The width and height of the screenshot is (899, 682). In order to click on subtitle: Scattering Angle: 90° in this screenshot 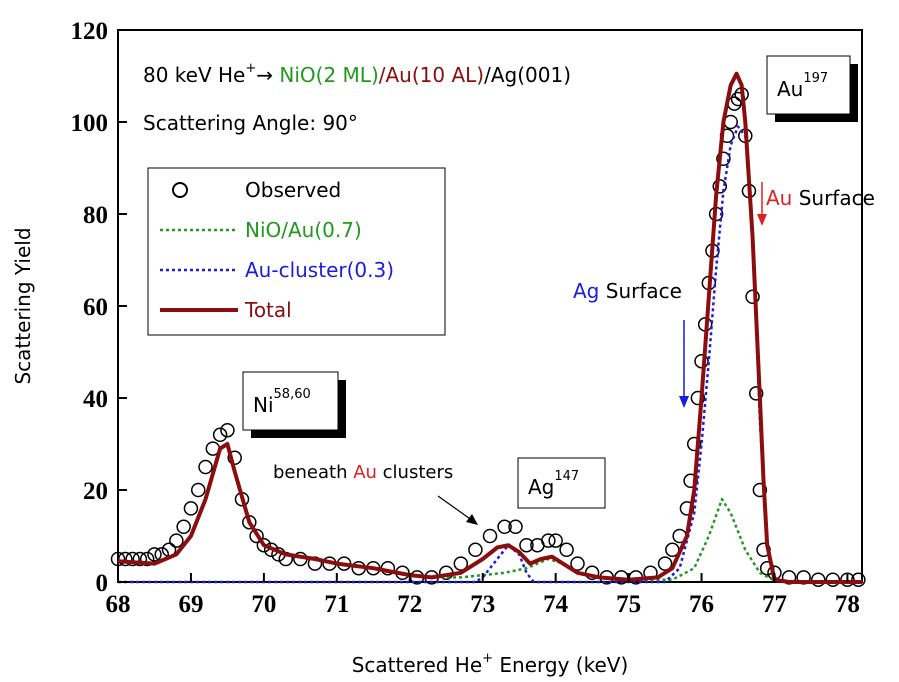, I will do `click(250, 123)`.